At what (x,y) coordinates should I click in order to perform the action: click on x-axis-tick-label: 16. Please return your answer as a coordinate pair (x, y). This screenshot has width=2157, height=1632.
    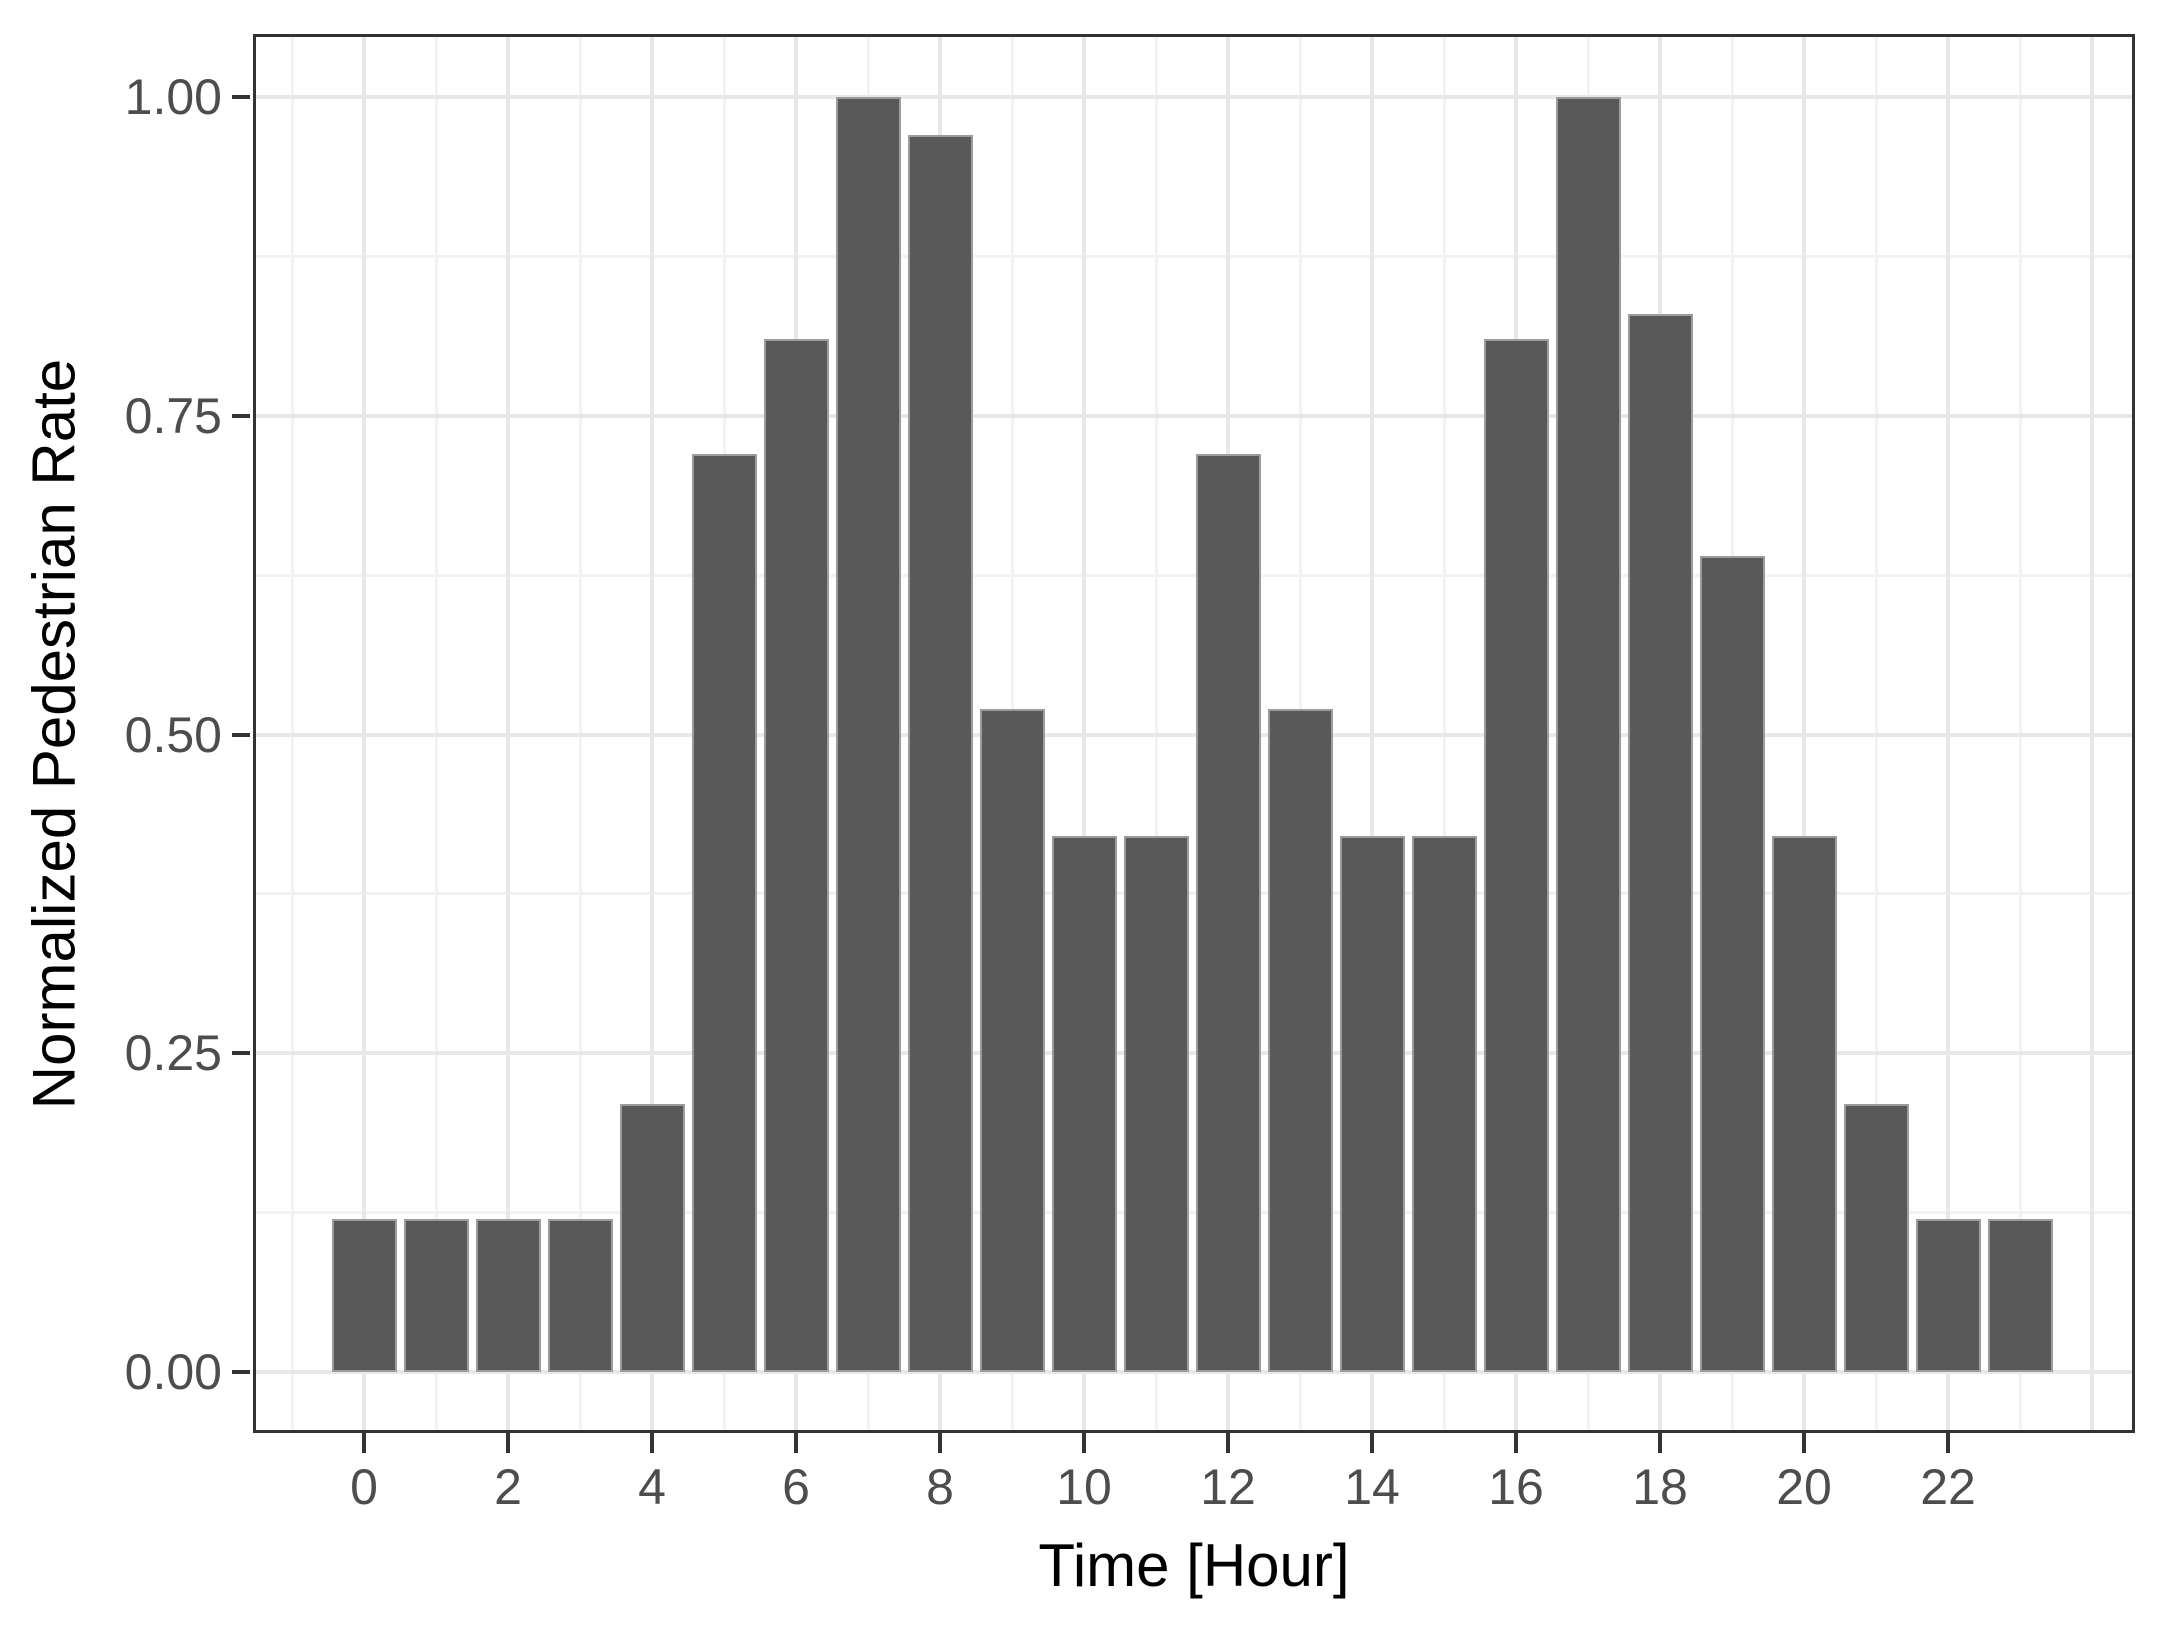
    Looking at the image, I should click on (1516, 1487).